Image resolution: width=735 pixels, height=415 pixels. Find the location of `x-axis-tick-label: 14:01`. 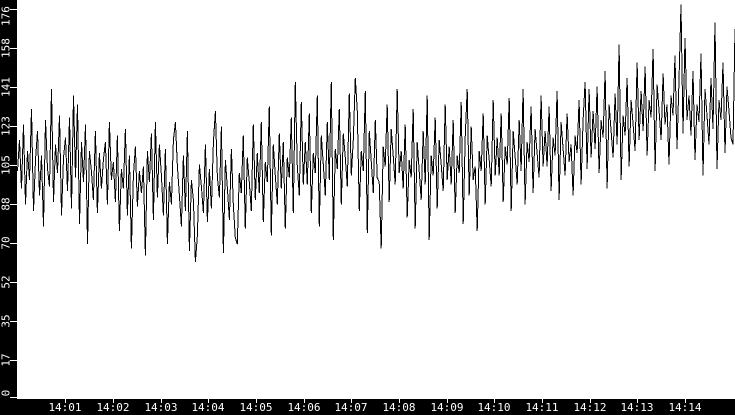

x-axis-tick-label: 14:01 is located at coordinates (65, 407).